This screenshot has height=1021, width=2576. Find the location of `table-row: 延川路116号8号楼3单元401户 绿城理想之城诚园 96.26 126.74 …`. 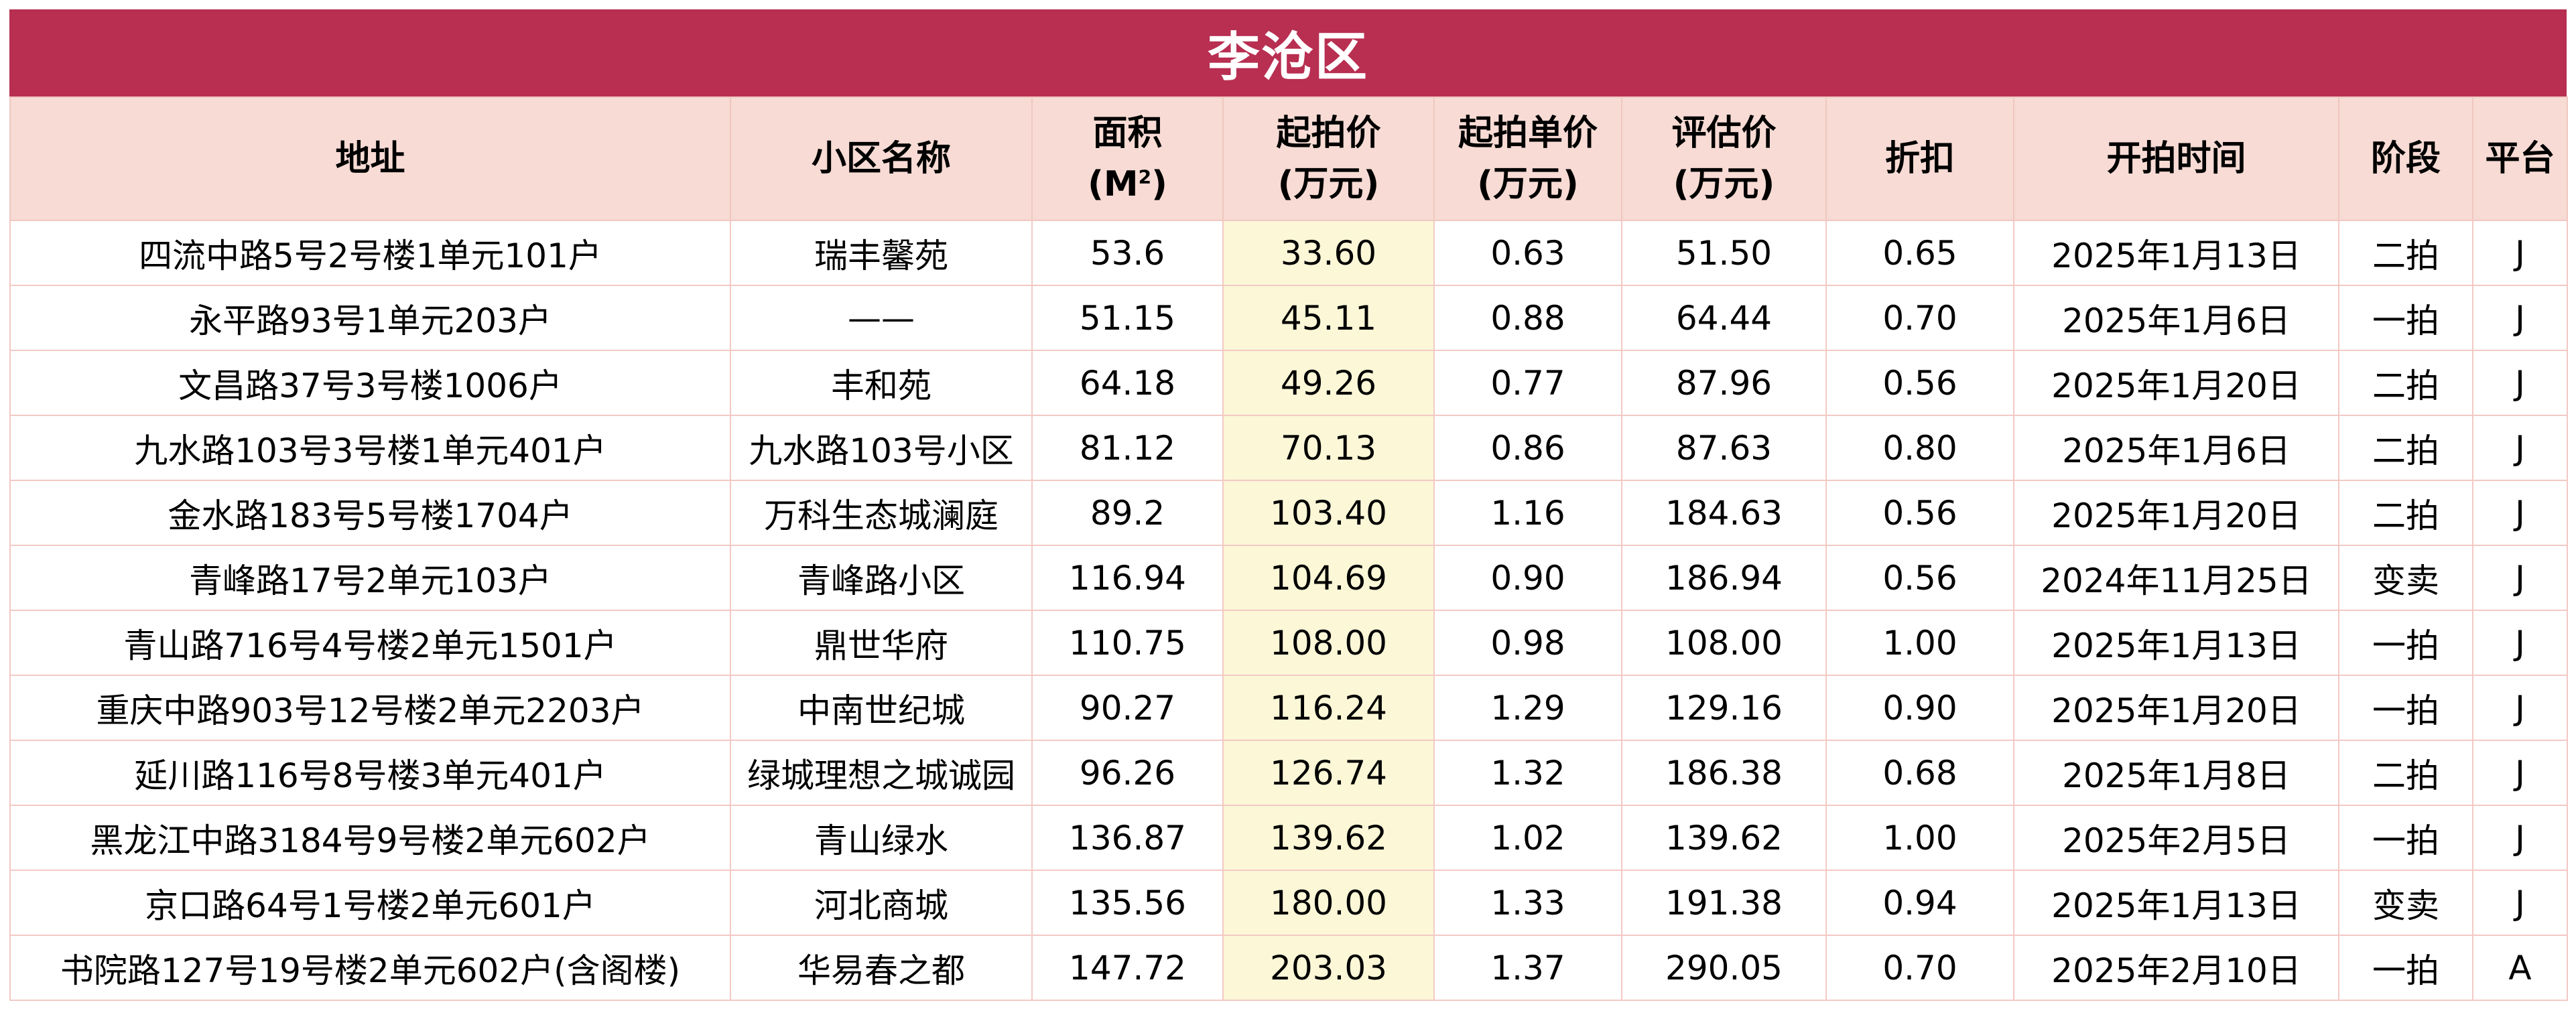

table-row: 延川路116号8号楼3单元401户 绿城理想之城诚园 96.26 126.74 … is located at coordinates (1288, 773).